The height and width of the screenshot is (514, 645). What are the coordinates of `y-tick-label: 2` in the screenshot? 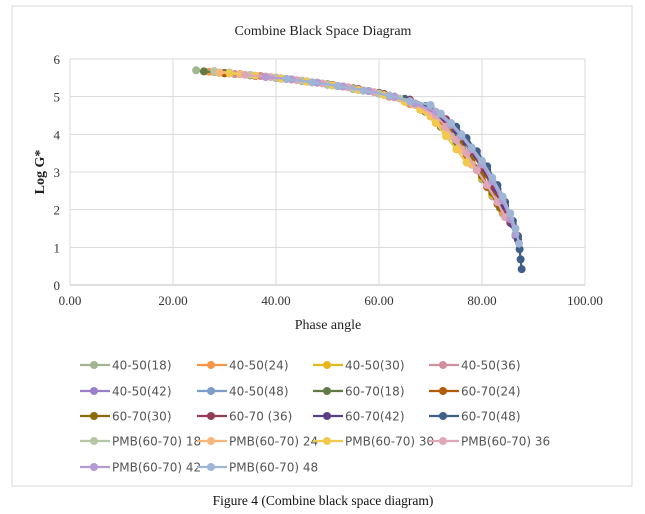 It's located at (57, 210).